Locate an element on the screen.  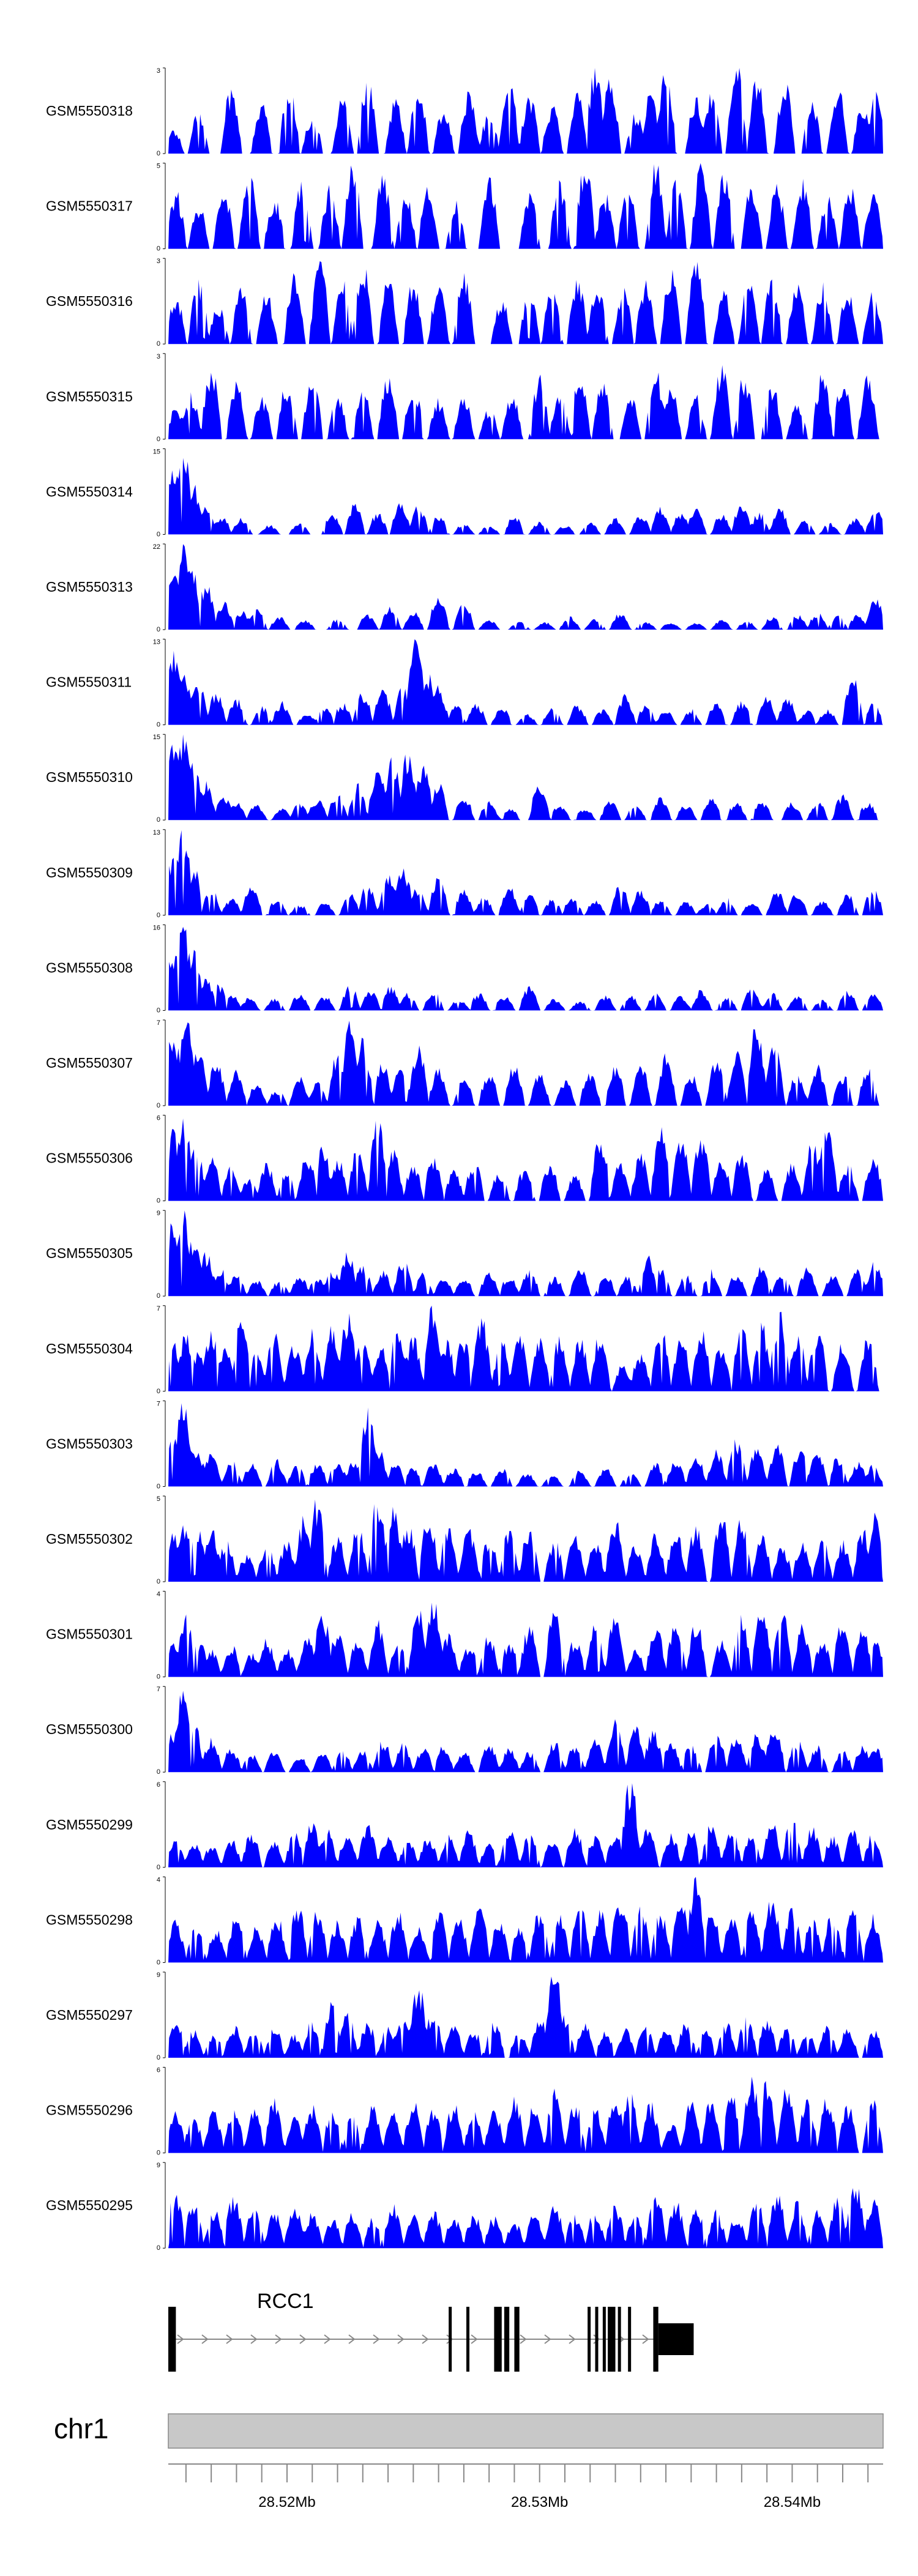
track-label: GSM5550301 is located at coordinates (89, 1634).